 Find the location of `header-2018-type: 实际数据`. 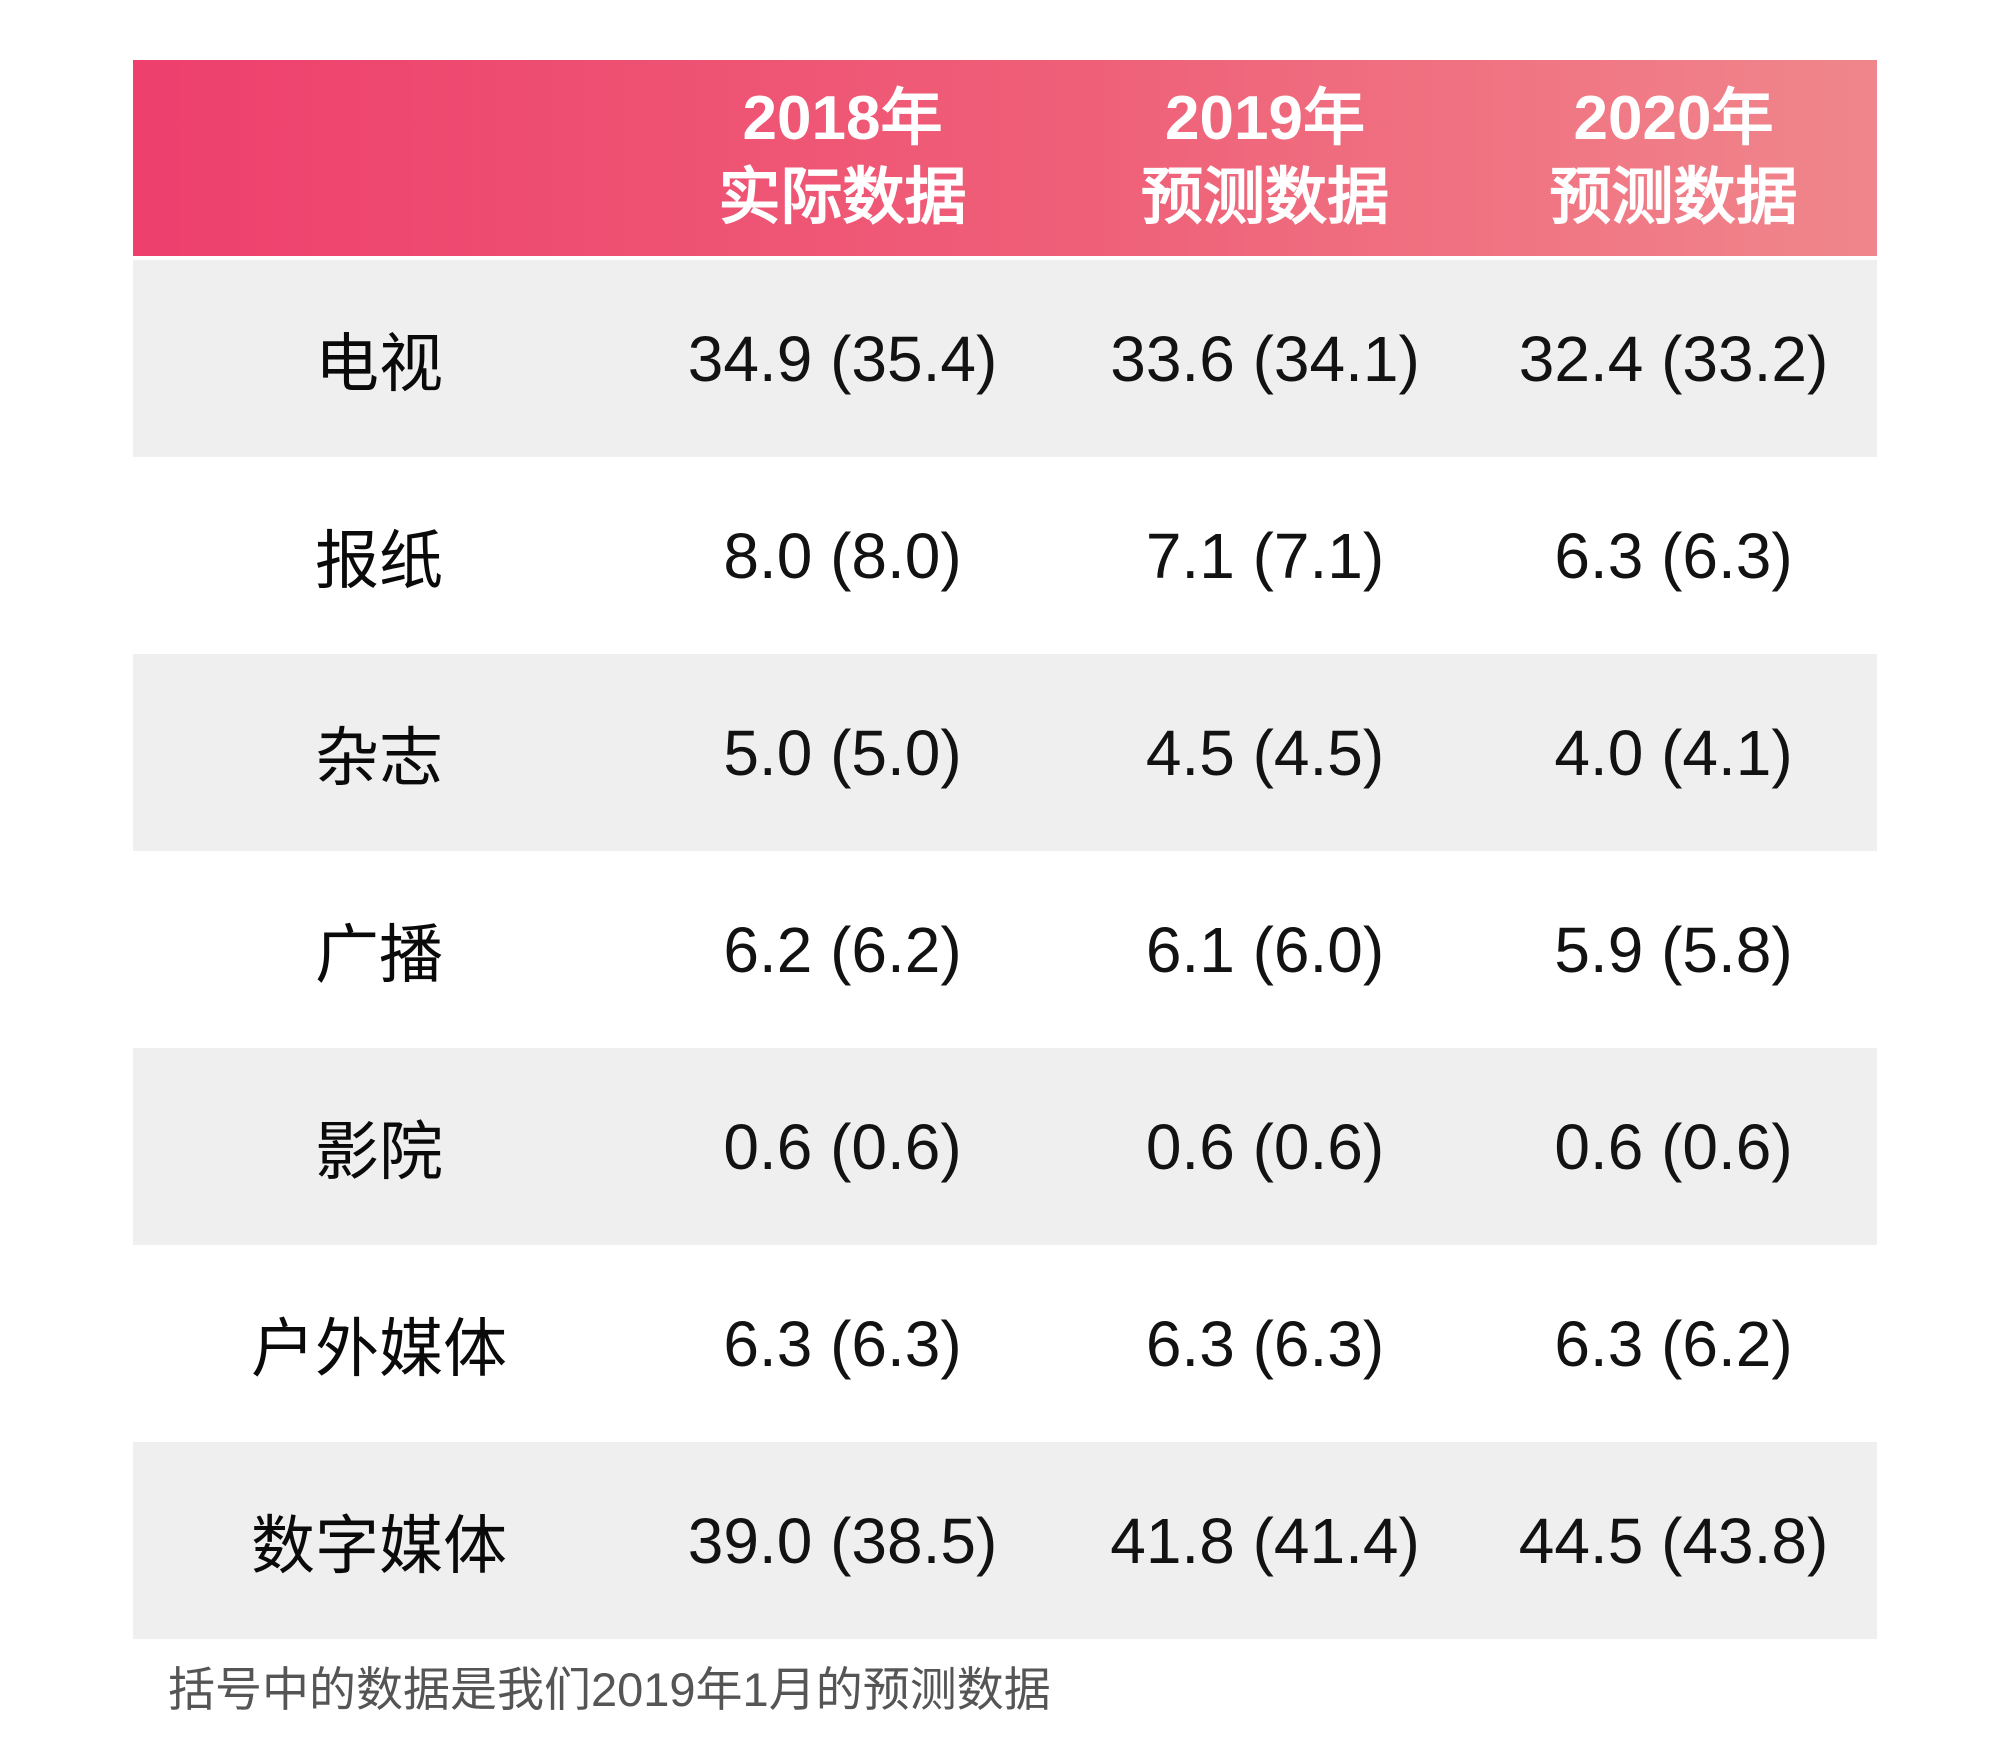

header-2018-type: 实际数据 is located at coordinates (842, 197).